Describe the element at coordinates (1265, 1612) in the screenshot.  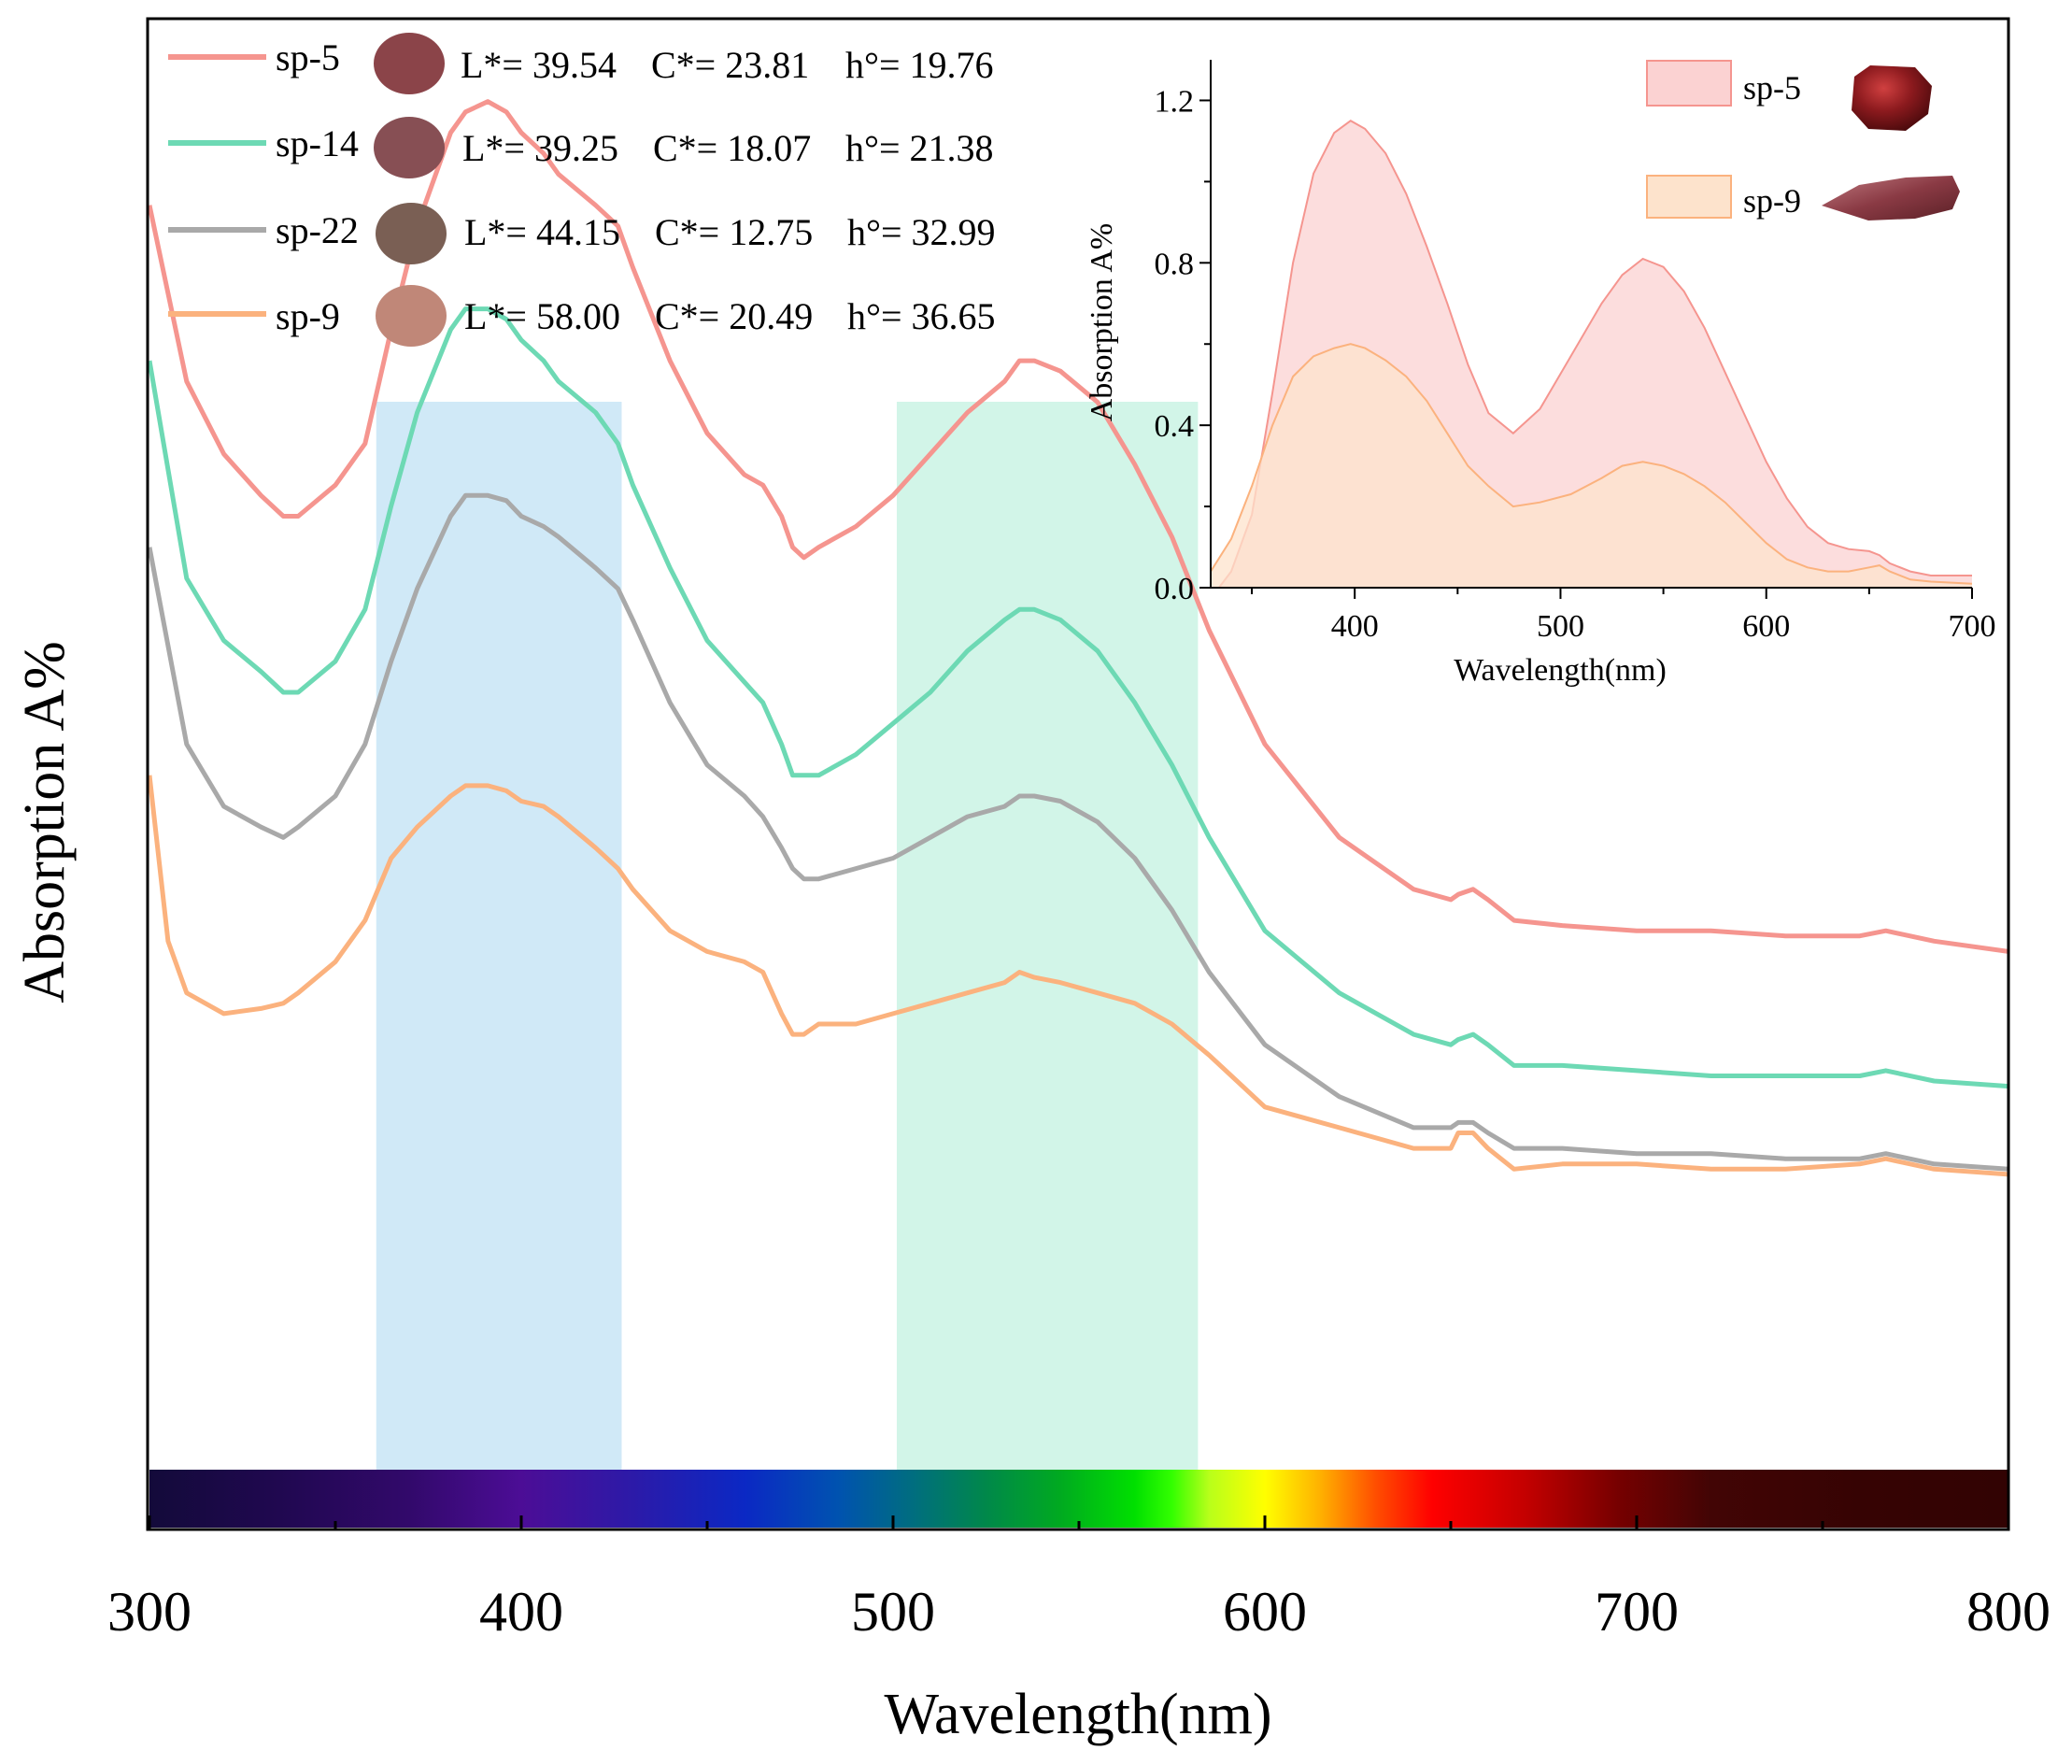
I see `x-tick-label: 600` at that location.